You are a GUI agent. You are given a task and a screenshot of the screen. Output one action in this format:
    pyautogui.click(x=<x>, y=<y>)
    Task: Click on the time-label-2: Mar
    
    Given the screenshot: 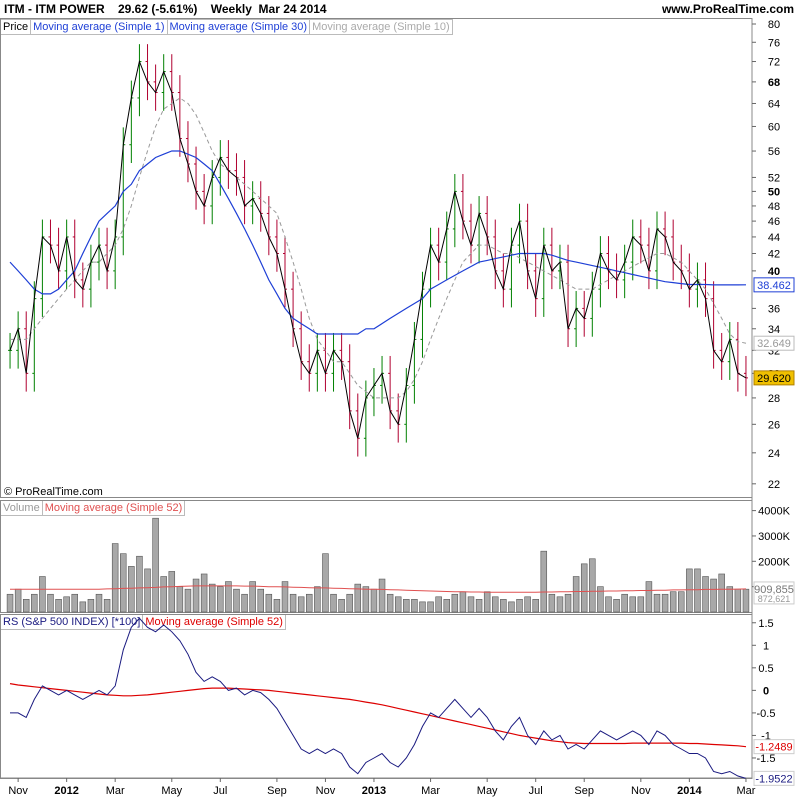 What is the action you would take?
    pyautogui.click(x=115, y=791)
    